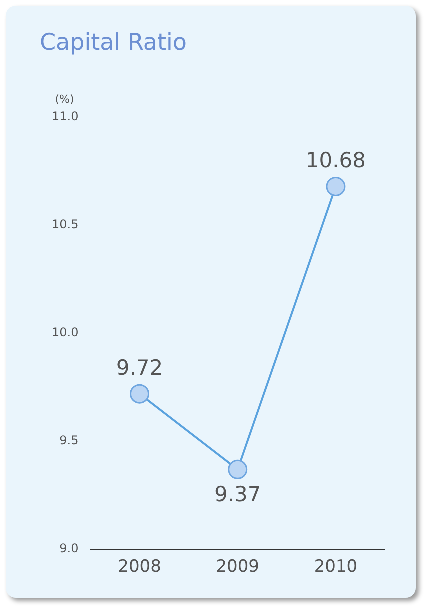  Describe the element at coordinates (336, 567) in the screenshot. I see `x-tick-label: 2010` at that location.